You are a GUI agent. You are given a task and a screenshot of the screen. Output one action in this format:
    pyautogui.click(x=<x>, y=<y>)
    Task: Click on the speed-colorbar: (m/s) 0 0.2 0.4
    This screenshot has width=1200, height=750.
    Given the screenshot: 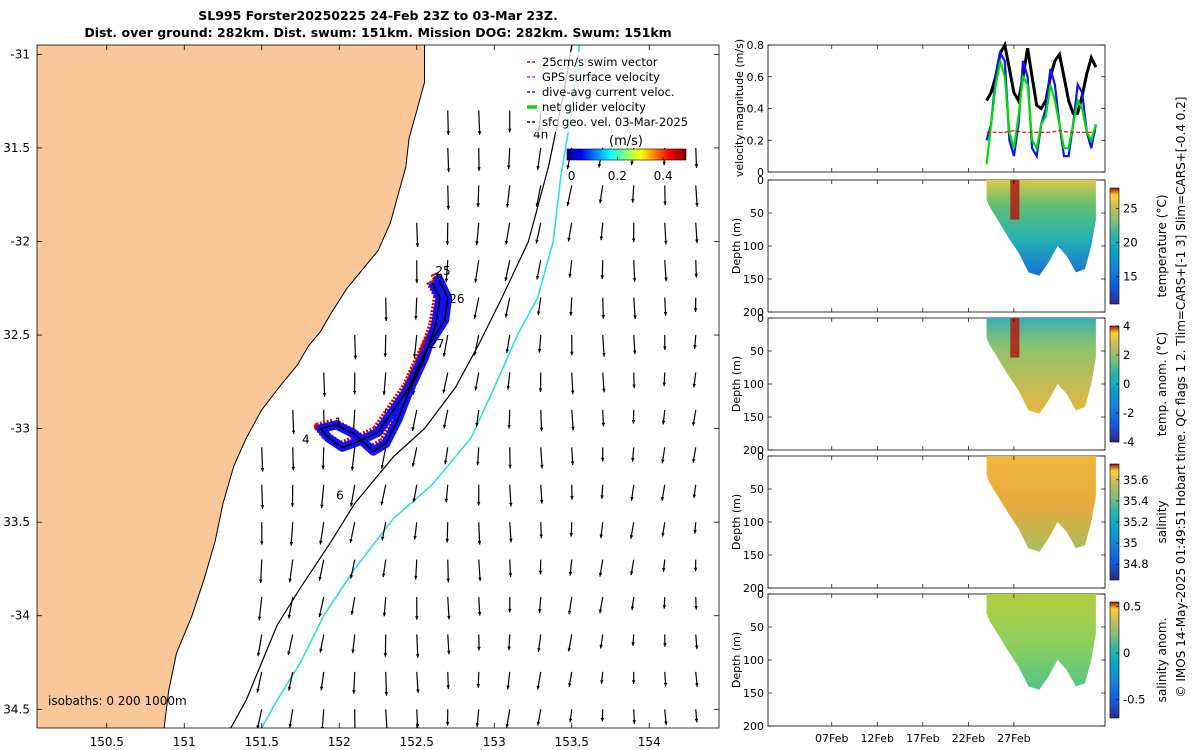 What is the action you would take?
    pyautogui.click(x=626, y=158)
    